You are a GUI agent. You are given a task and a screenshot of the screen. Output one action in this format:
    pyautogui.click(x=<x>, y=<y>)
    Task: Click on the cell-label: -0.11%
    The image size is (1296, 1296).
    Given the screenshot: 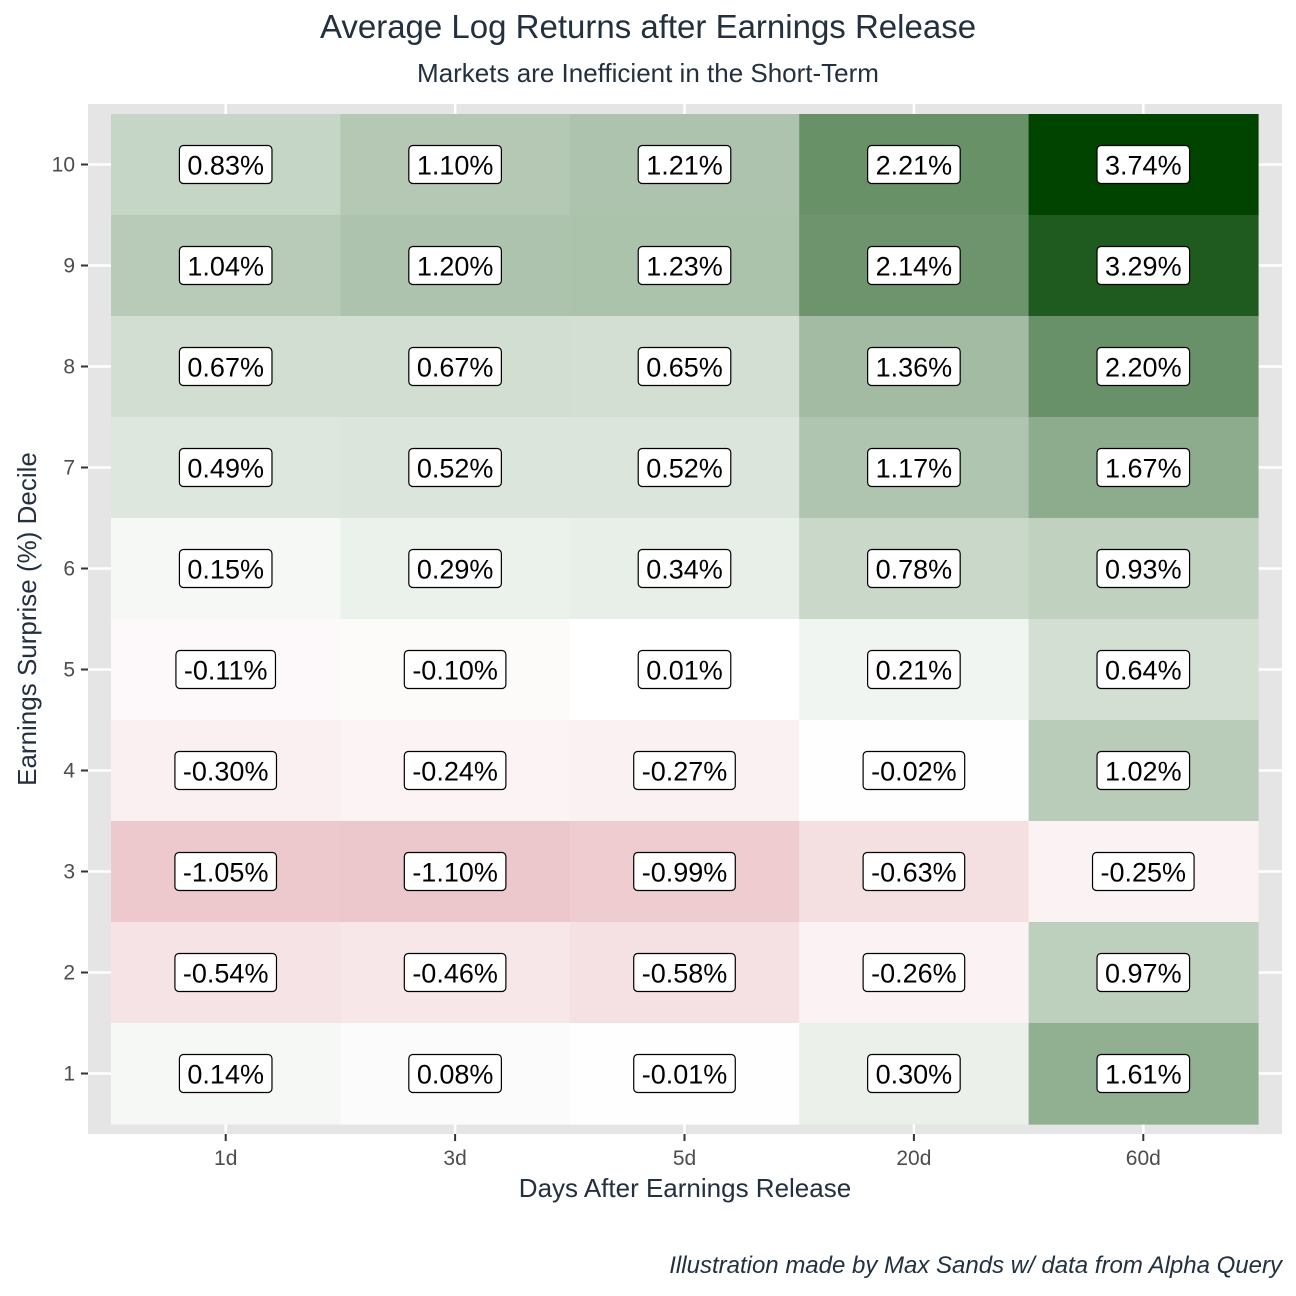 What is the action you would take?
    pyautogui.click(x=226, y=669)
    